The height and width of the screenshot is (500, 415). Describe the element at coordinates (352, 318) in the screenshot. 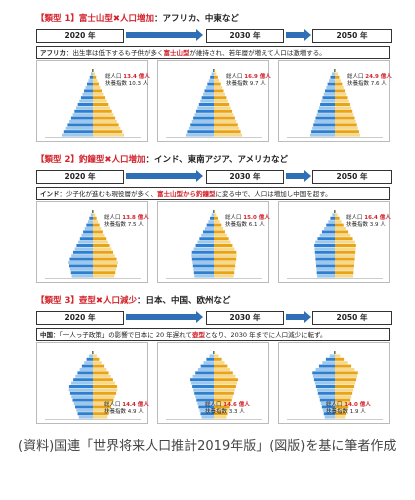

I see `year-box: 2050 年` at that location.